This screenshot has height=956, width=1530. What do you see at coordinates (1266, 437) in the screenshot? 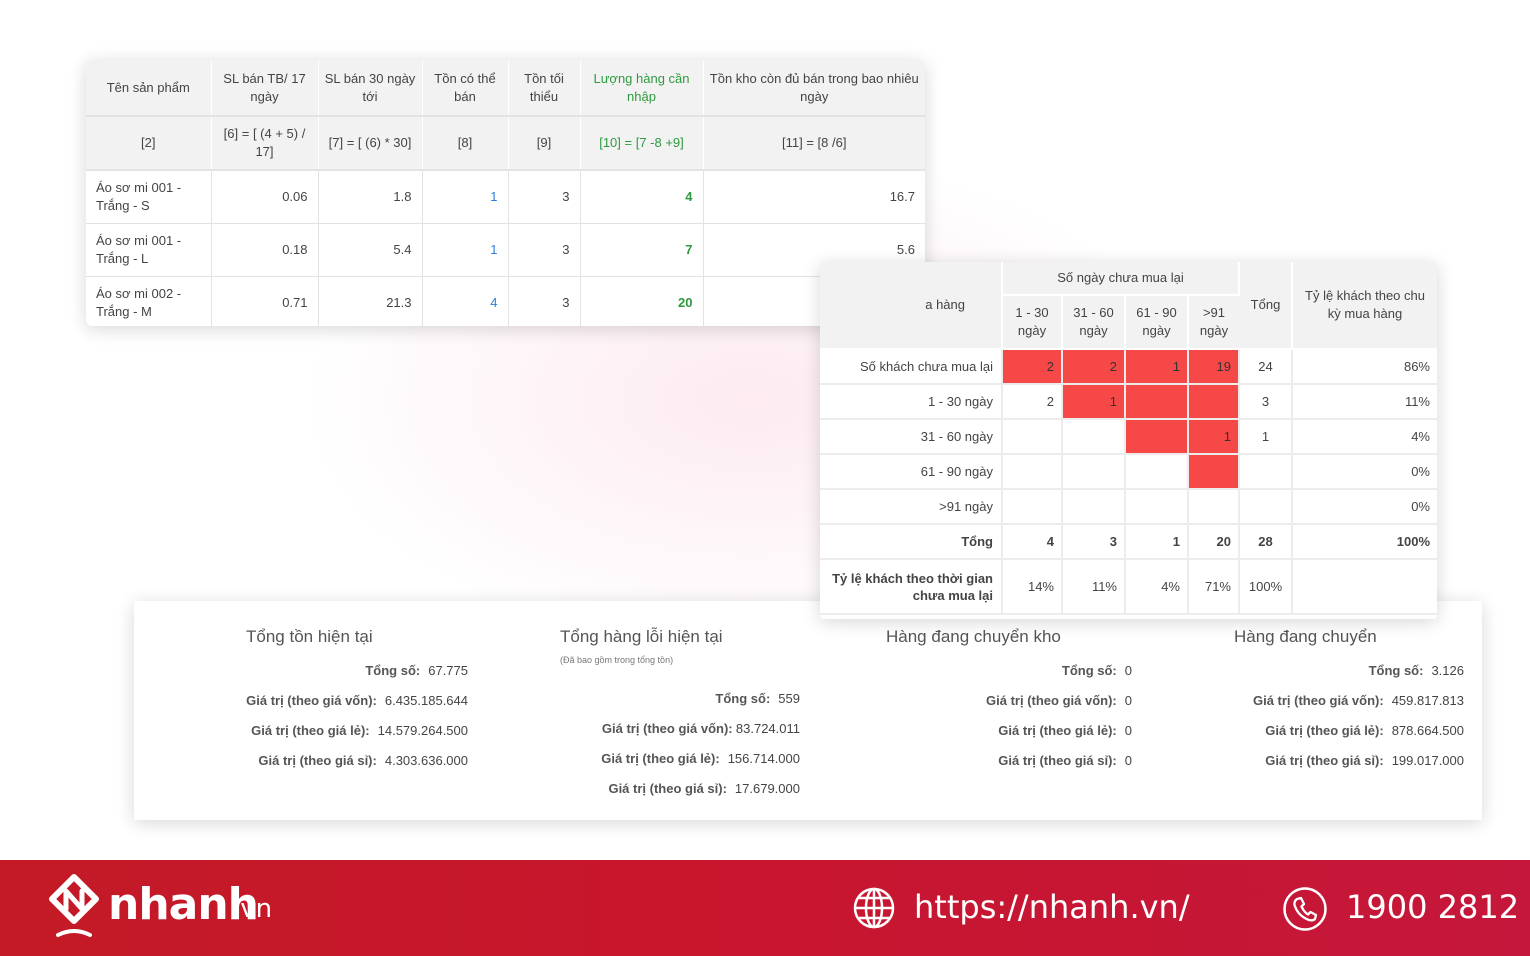
I see `row-total: 1` at bounding box center [1266, 437].